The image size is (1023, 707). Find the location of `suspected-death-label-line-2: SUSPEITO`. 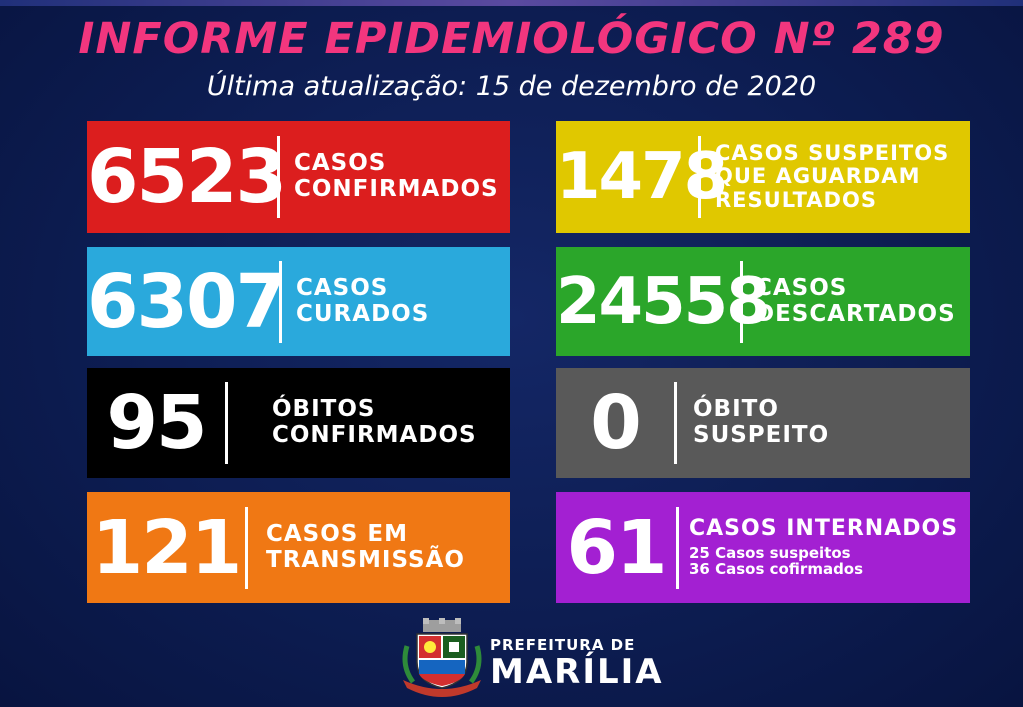

suspected-death-label-line-2: SUSPEITO is located at coordinates (761, 435).